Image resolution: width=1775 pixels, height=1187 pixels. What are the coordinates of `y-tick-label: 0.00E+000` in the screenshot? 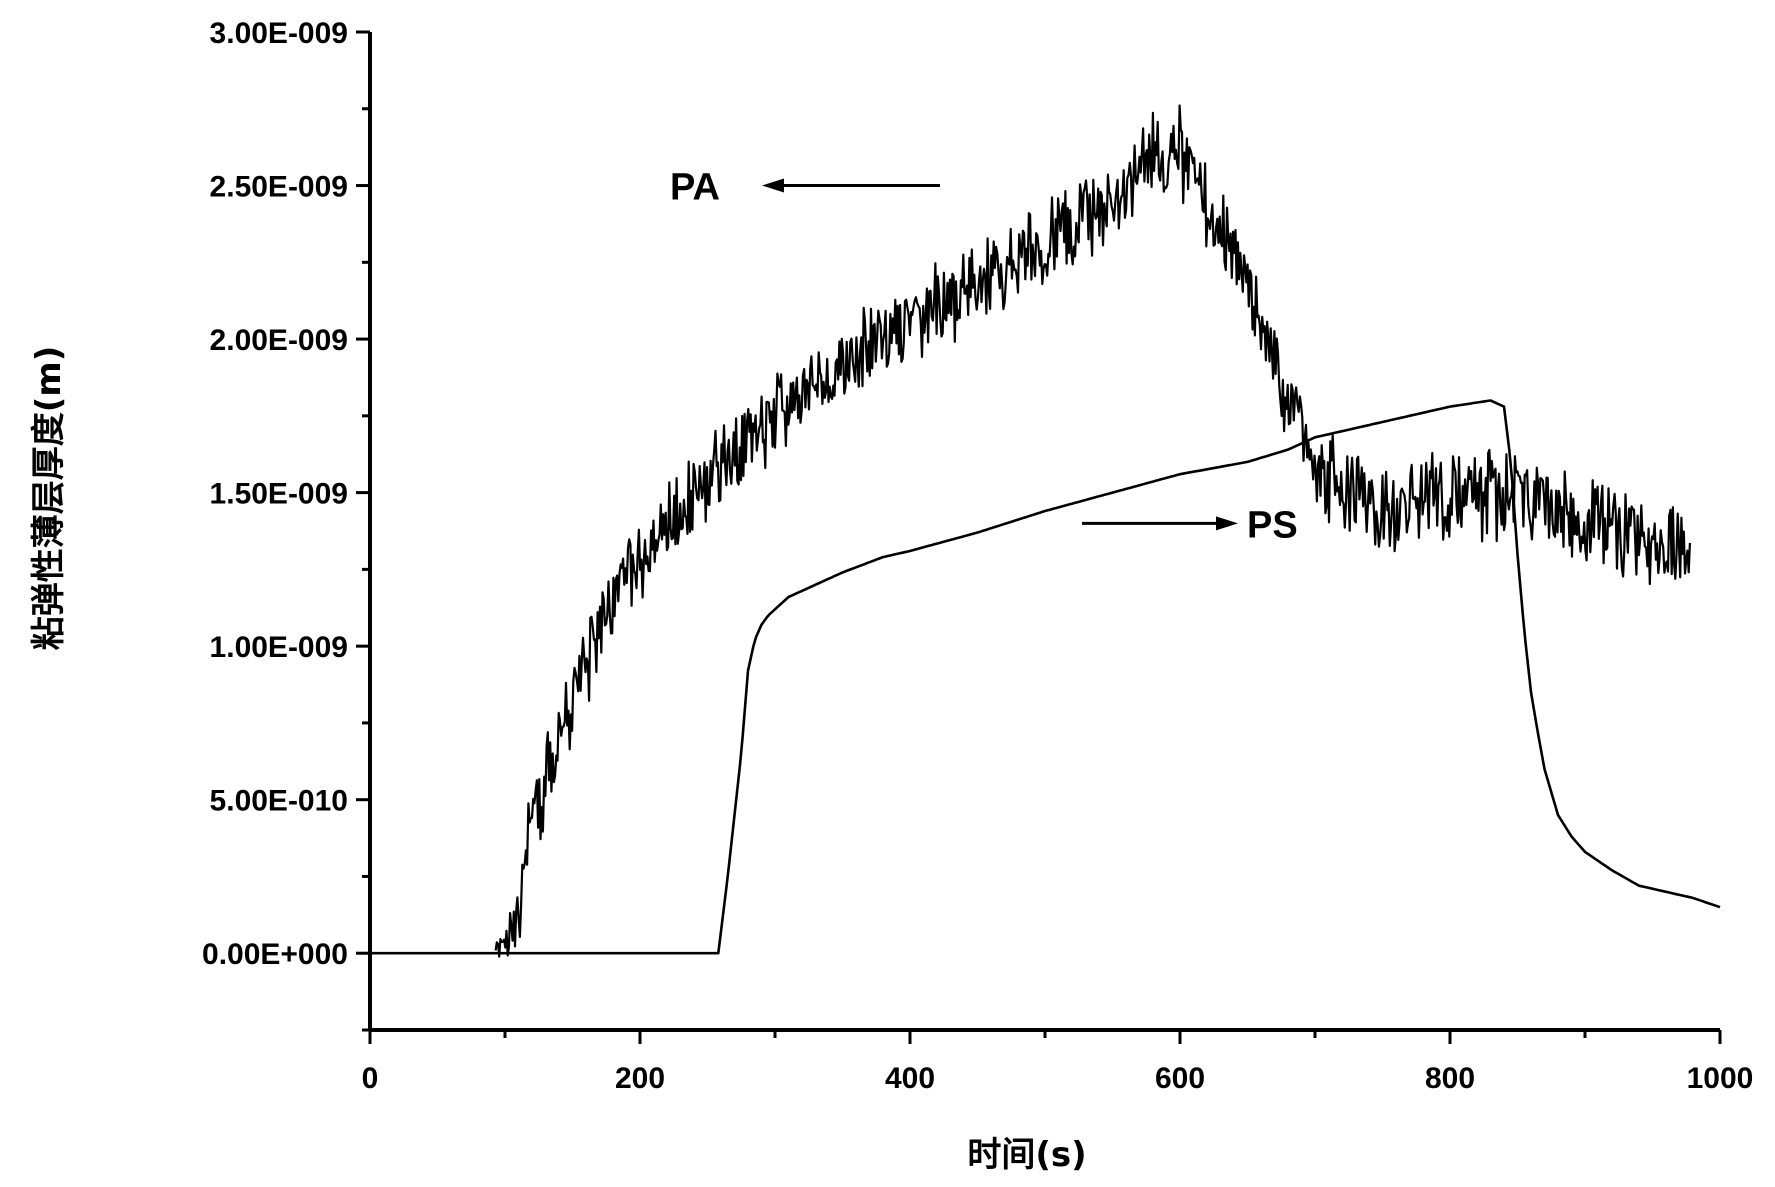 It's located at (275, 954).